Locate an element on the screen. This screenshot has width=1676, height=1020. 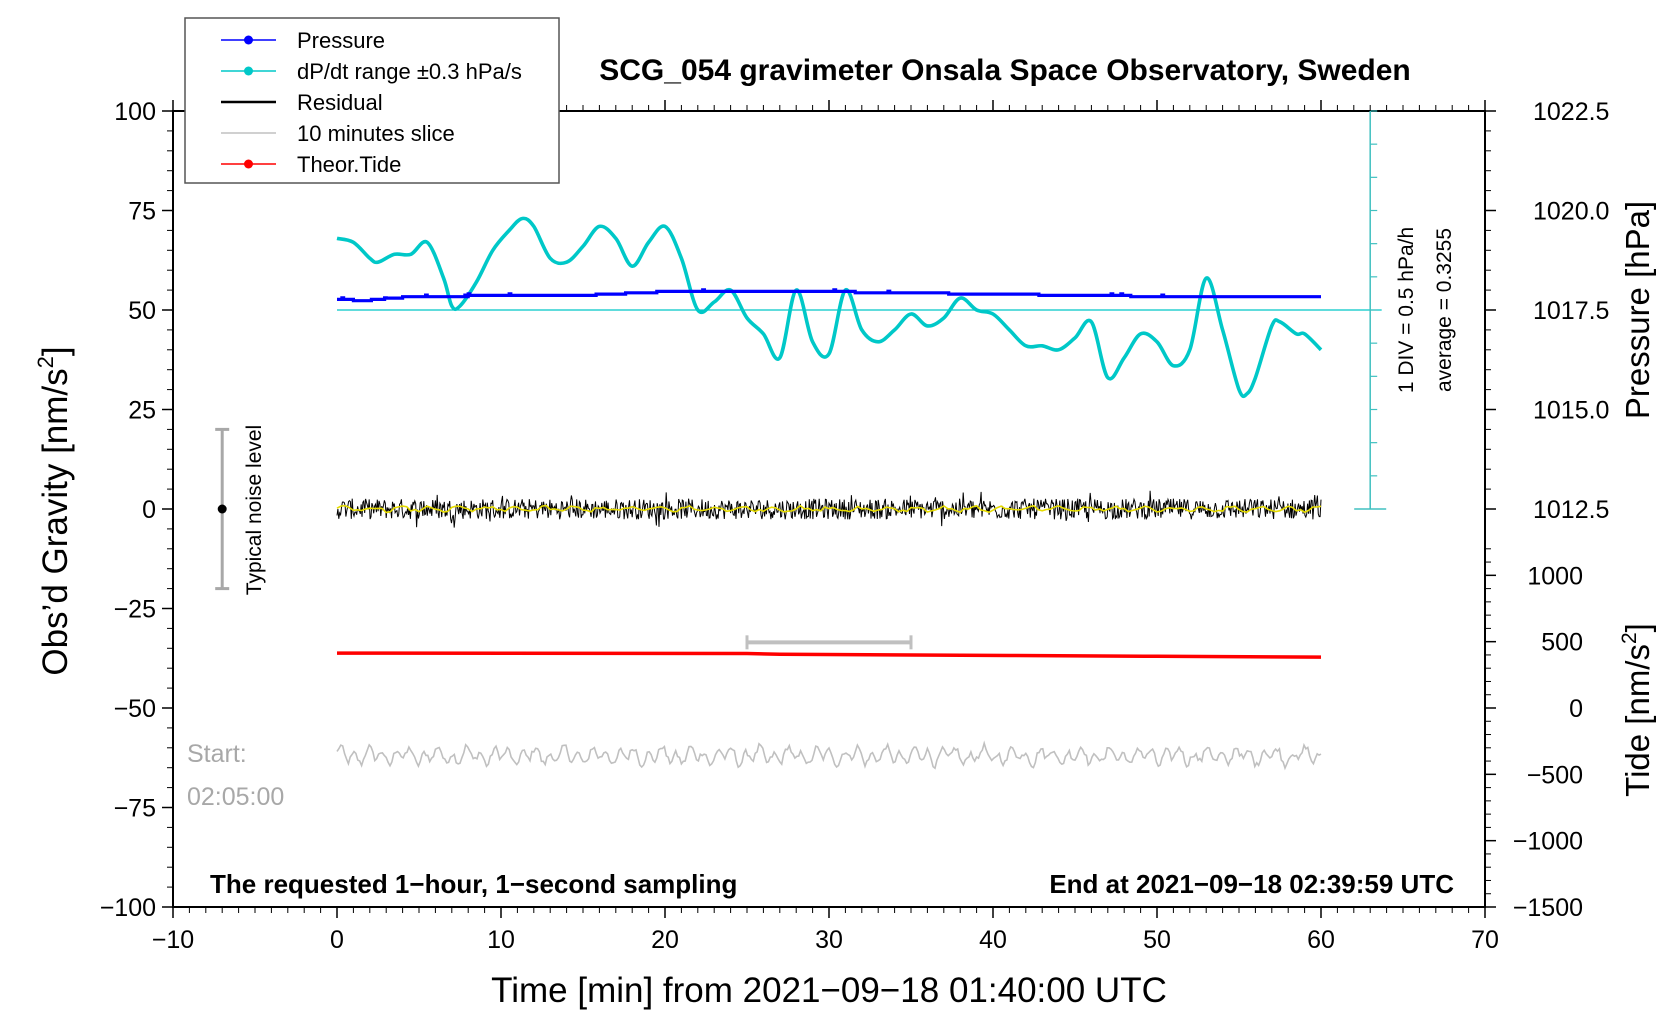
residual-line is located at coordinates (829, 509).